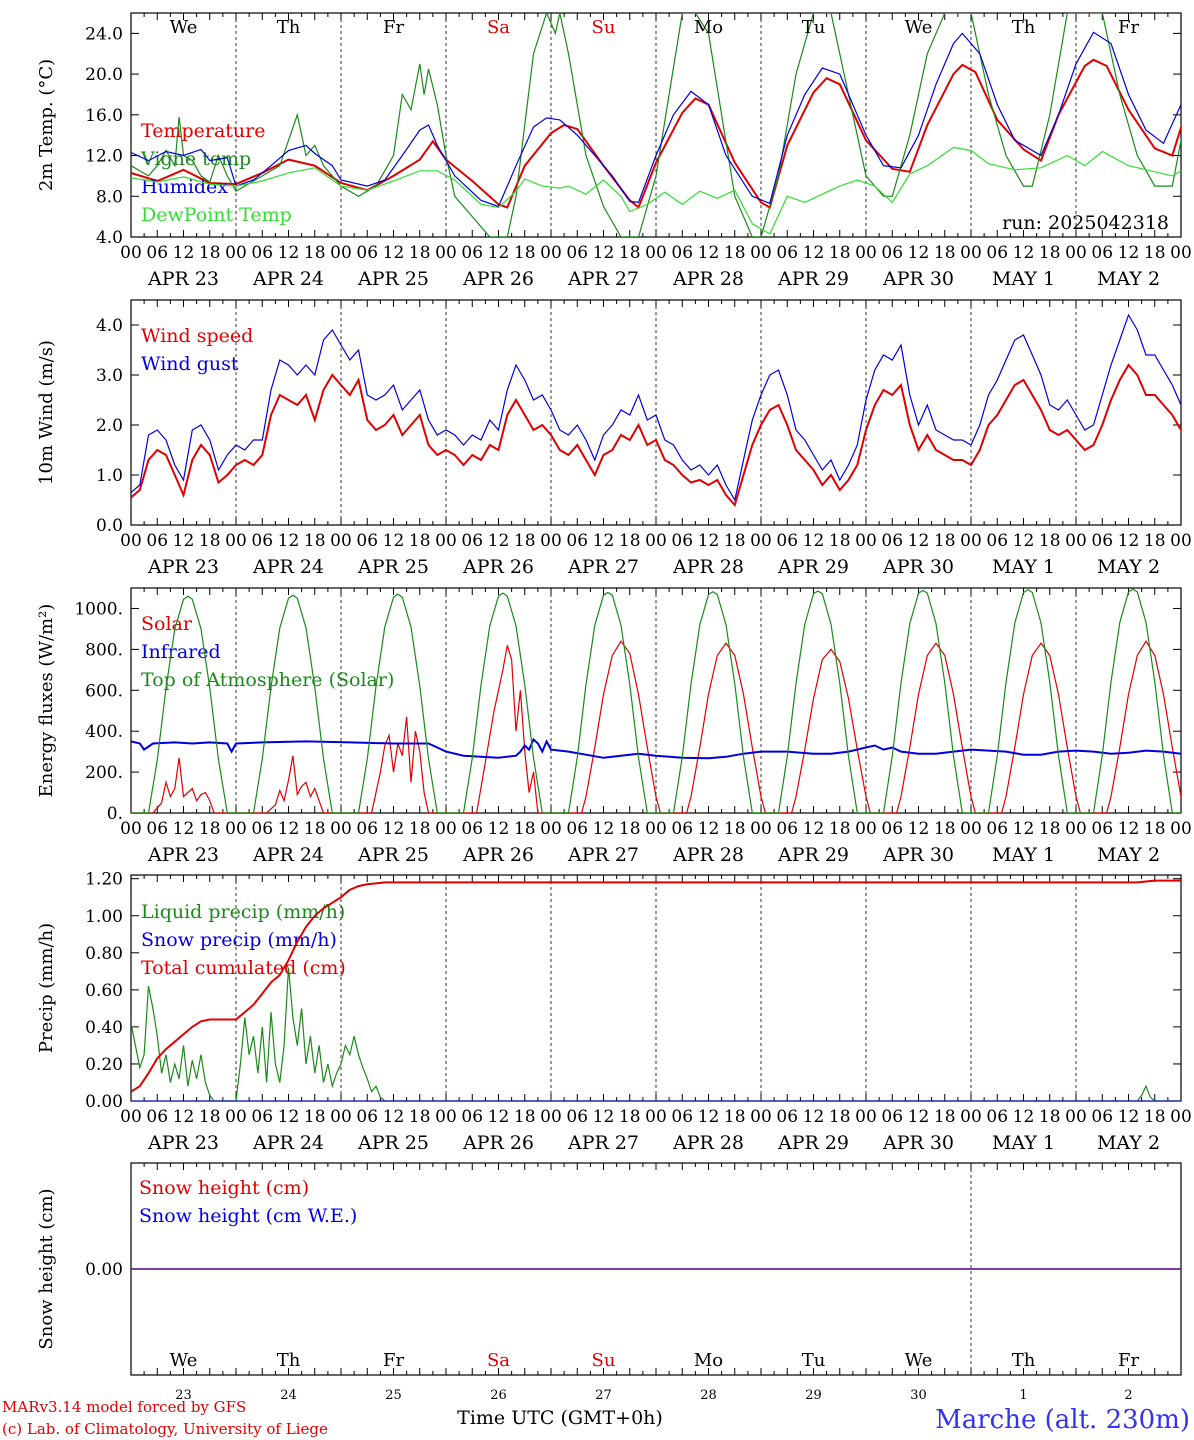 The height and width of the screenshot is (1440, 1194). I want to click on day-number-label: 1, so click(1023, 1395).